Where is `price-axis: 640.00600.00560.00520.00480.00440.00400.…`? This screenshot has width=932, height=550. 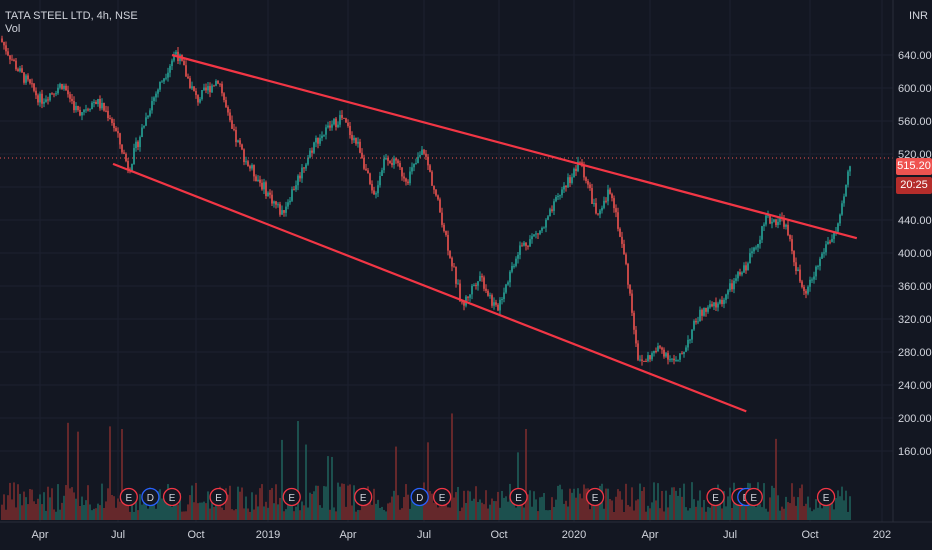
price-axis: 640.00600.00560.00520.00480.00440.00400.… is located at coordinates (915, 254).